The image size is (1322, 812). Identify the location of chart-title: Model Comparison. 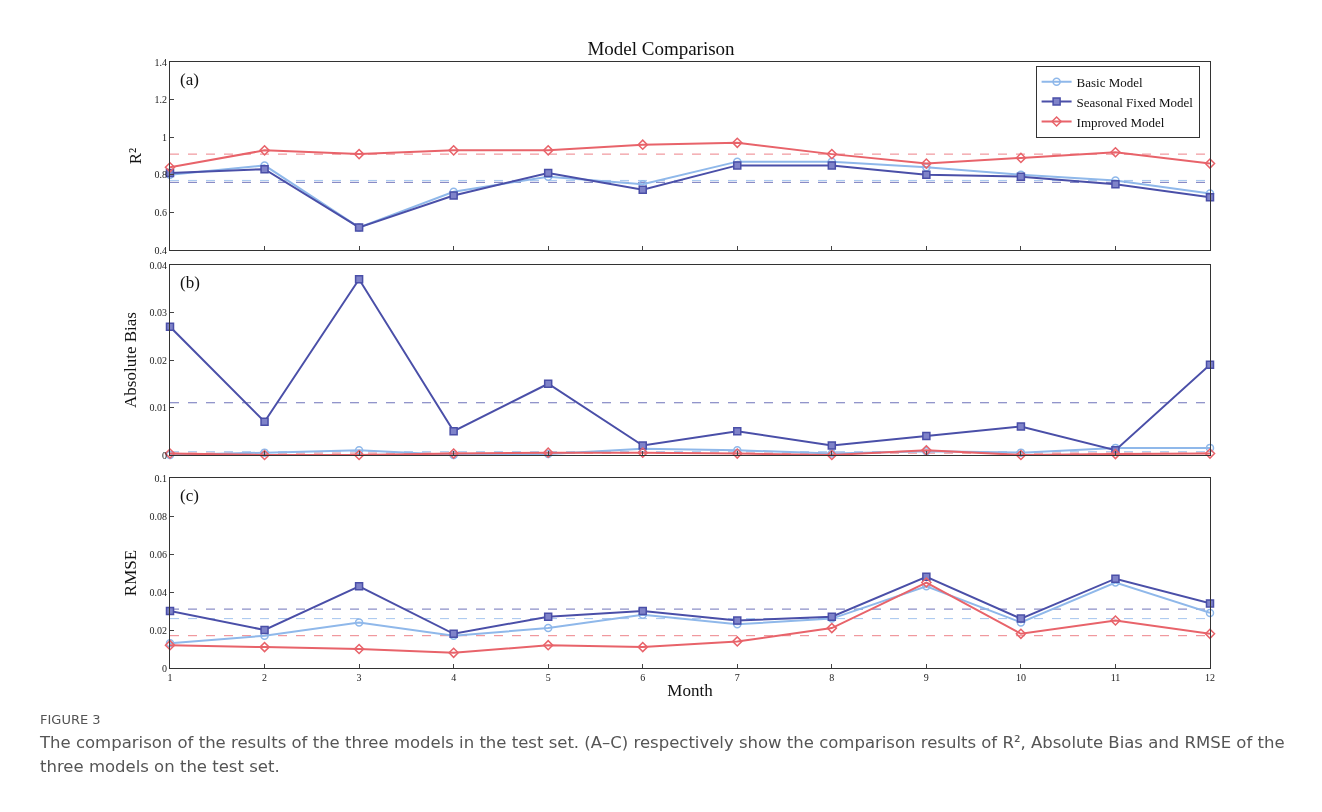
(661, 48).